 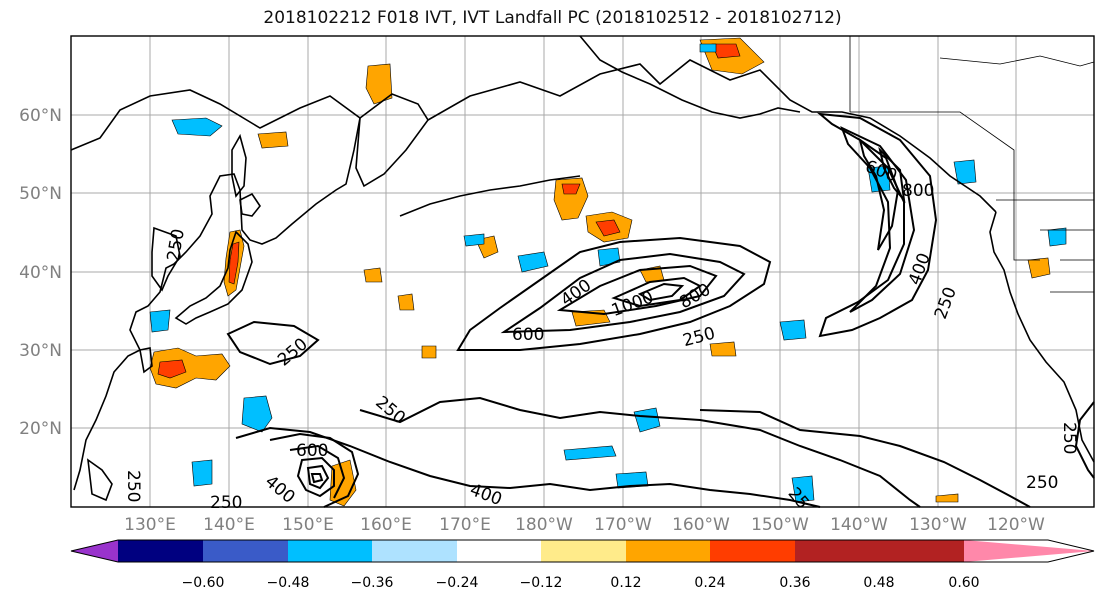 What do you see at coordinates (963, 583) in the screenshot?
I see `colorbar-tick-label: 0.60` at bounding box center [963, 583].